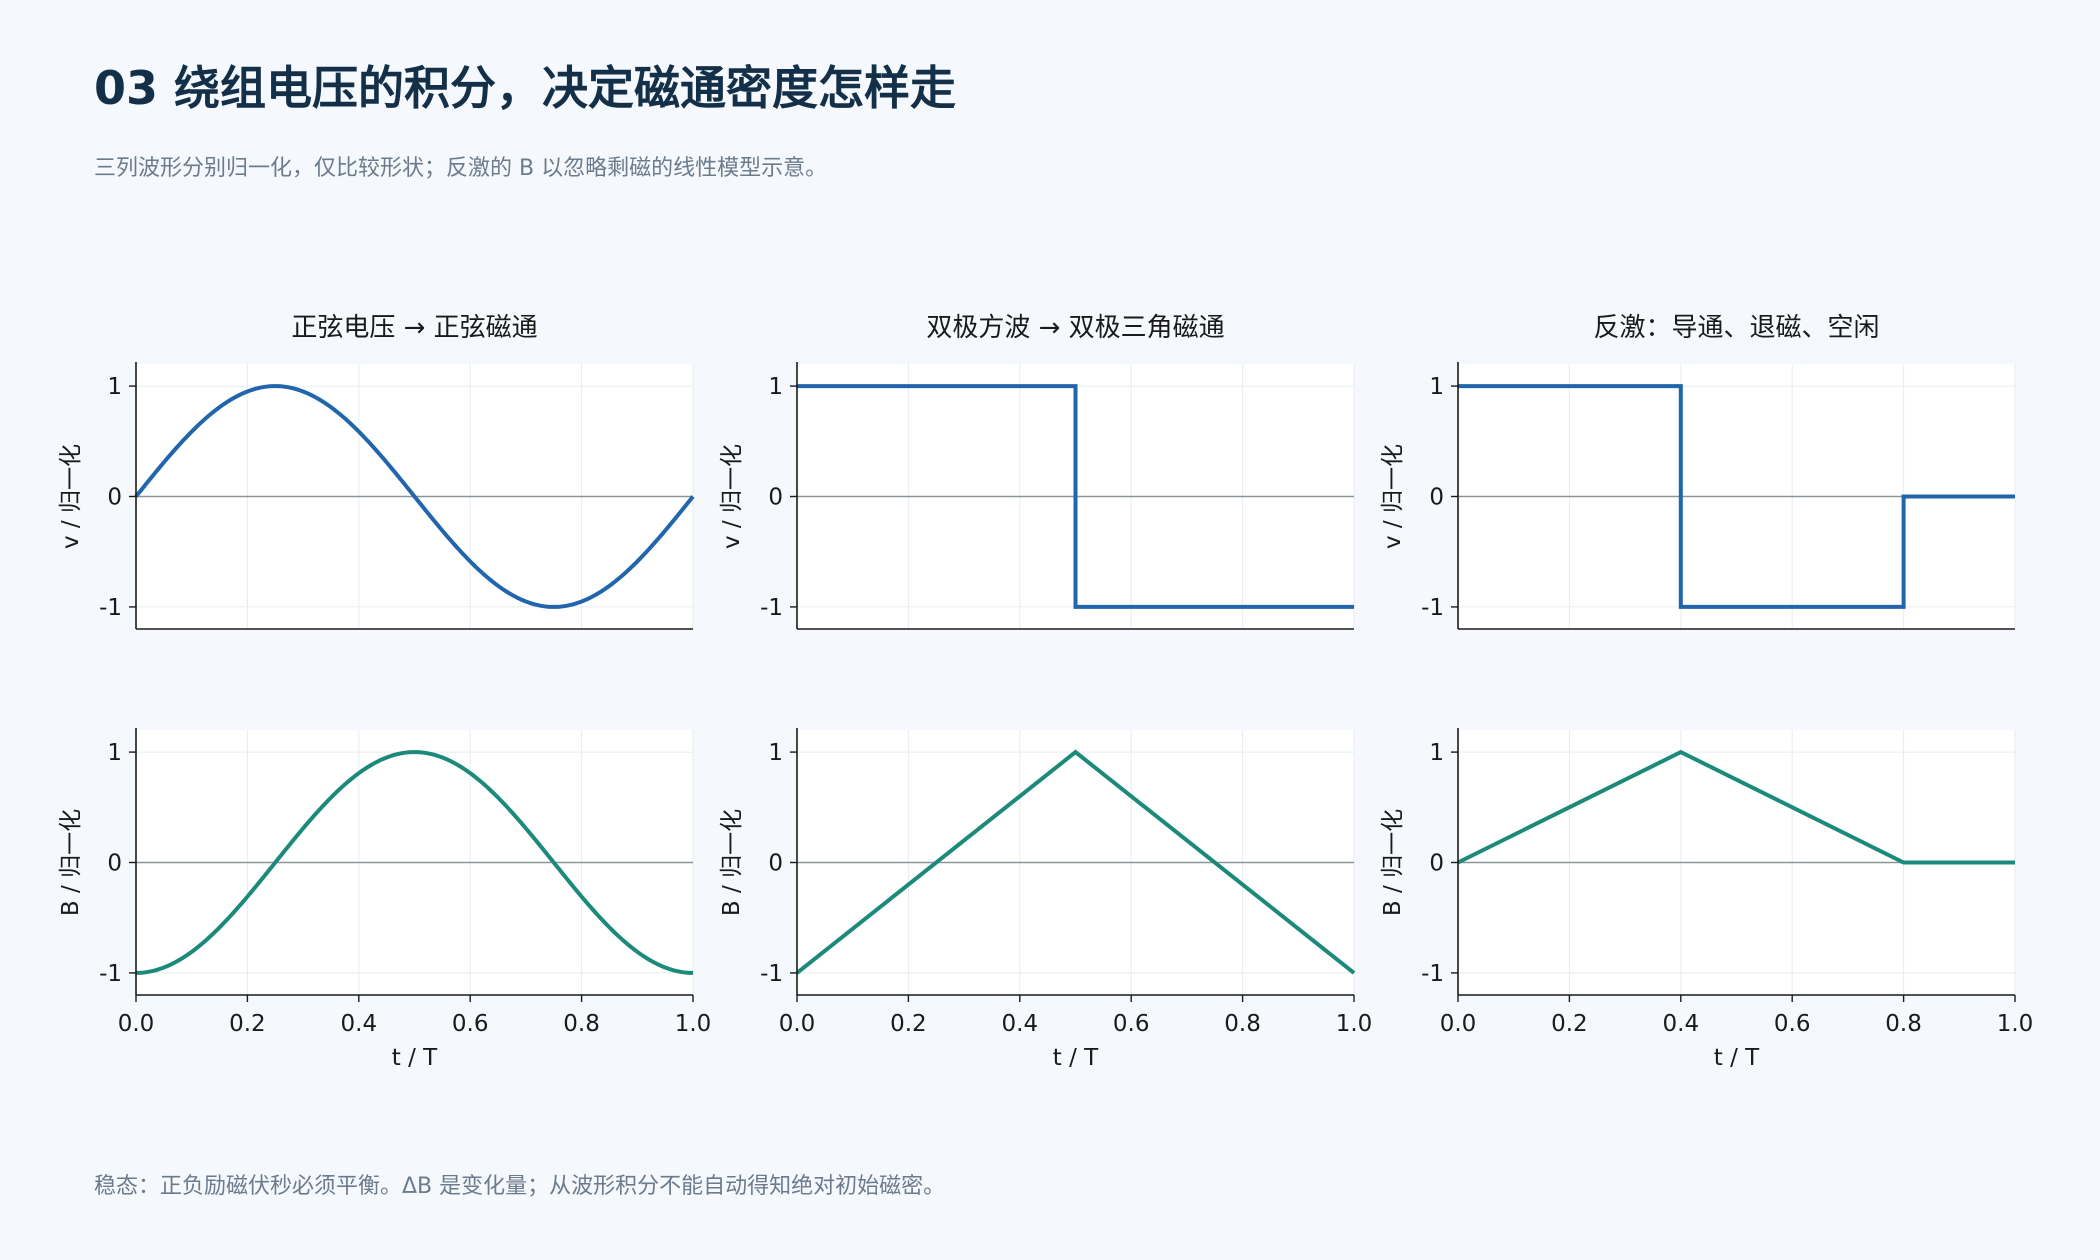 This screenshot has width=2100, height=1260. Describe the element at coordinates (1706, 899) in the screenshot. I see `chart-panel-6: 1 0 -1 0.0 0.2 0.4 0.6 0.8 1.0 t / T B / 归一化` at that location.